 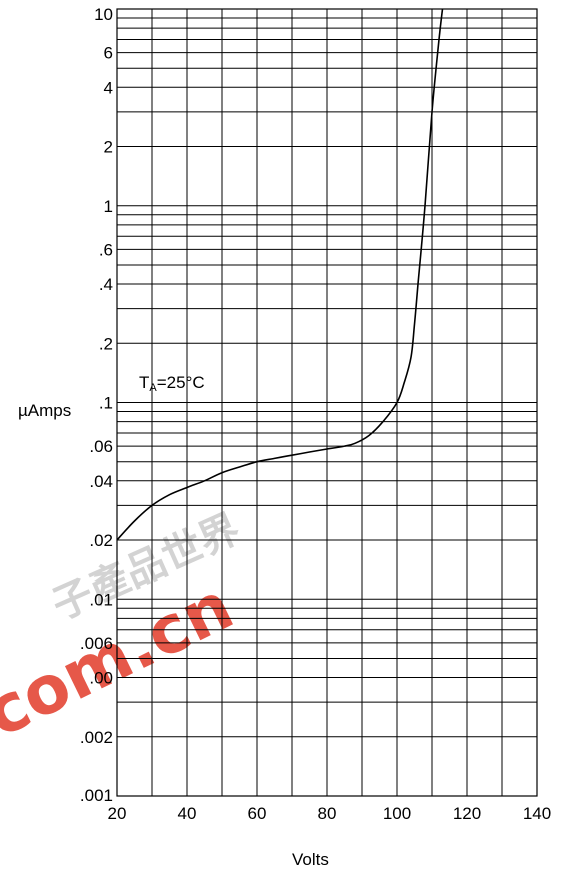 What do you see at coordinates (101, 540) in the screenshot?
I see `y-tick-label: .02` at bounding box center [101, 540].